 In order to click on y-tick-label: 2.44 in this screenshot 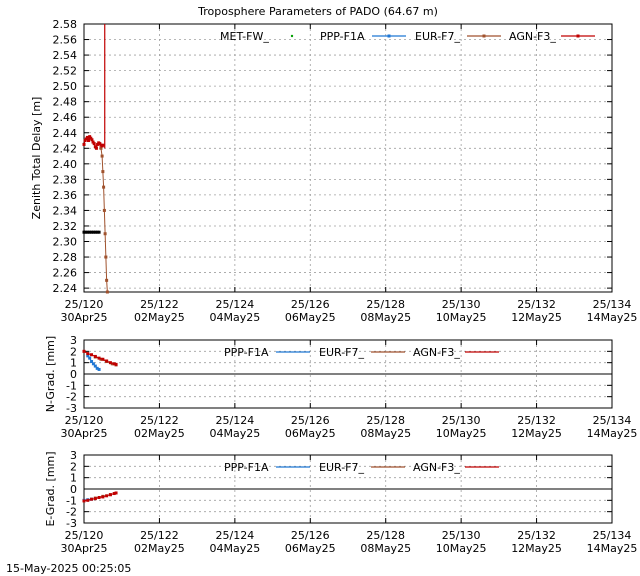, I will do `click(65, 133)`.